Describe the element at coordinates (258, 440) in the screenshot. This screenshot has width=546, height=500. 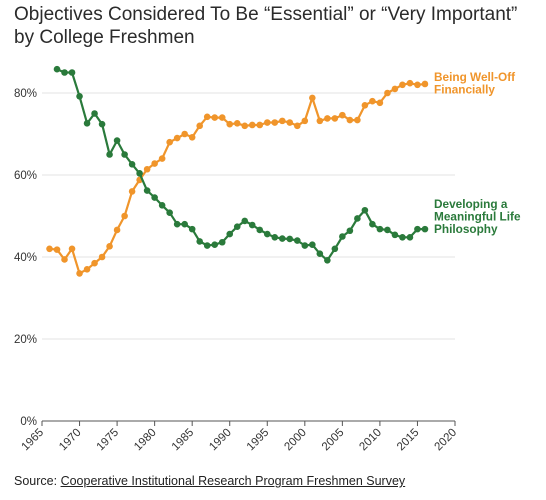
I see `x-tick-label: 1995` at that location.